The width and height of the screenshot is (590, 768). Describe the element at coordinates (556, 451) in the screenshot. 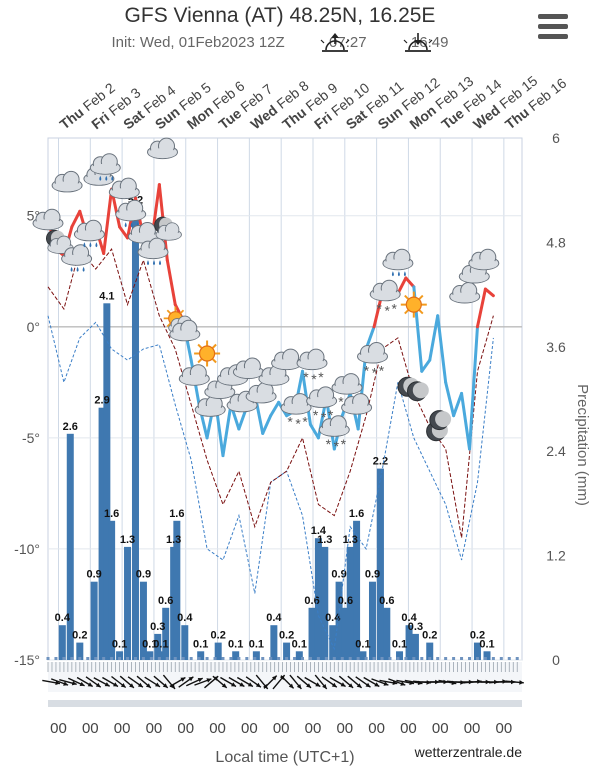

I see `y2-tick-label: 2.4` at that location.